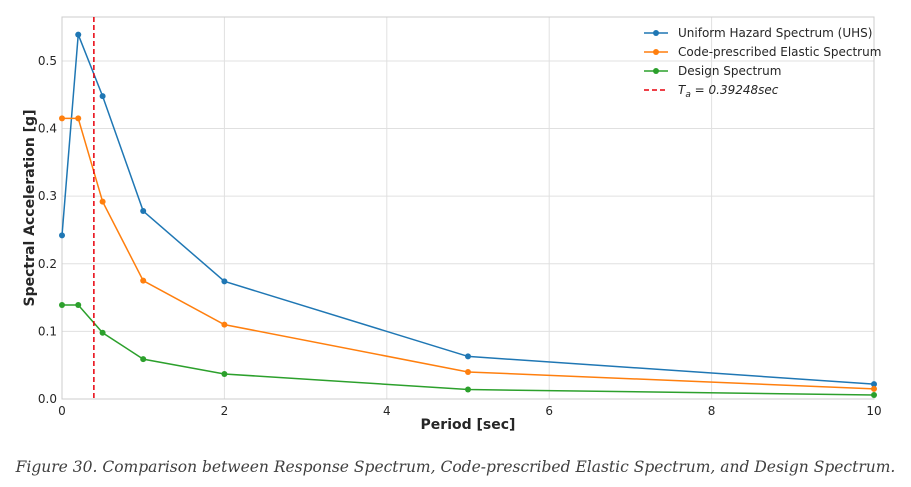 This screenshot has width=911, height=487. Describe the element at coordinates (47, 61) in the screenshot. I see `y-tick-label: 0.5` at that location.